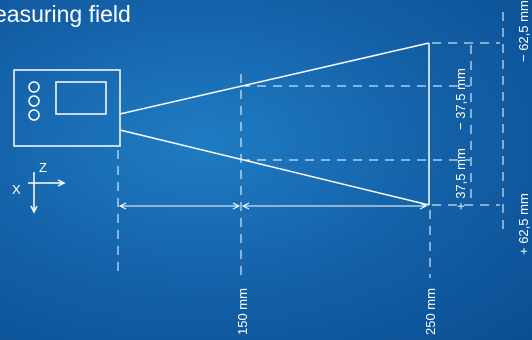  I want to click on label-inner-plus: + 37,5 mm, so click(460, 179).